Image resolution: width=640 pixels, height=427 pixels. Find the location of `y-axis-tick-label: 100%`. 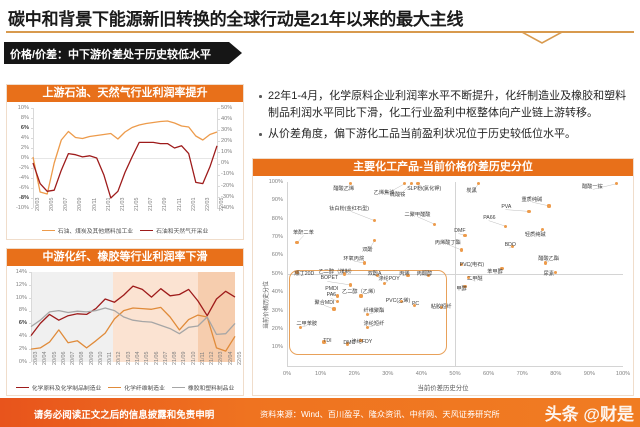

y-axis-tick-label: 100% is located at coordinates (275, 181).